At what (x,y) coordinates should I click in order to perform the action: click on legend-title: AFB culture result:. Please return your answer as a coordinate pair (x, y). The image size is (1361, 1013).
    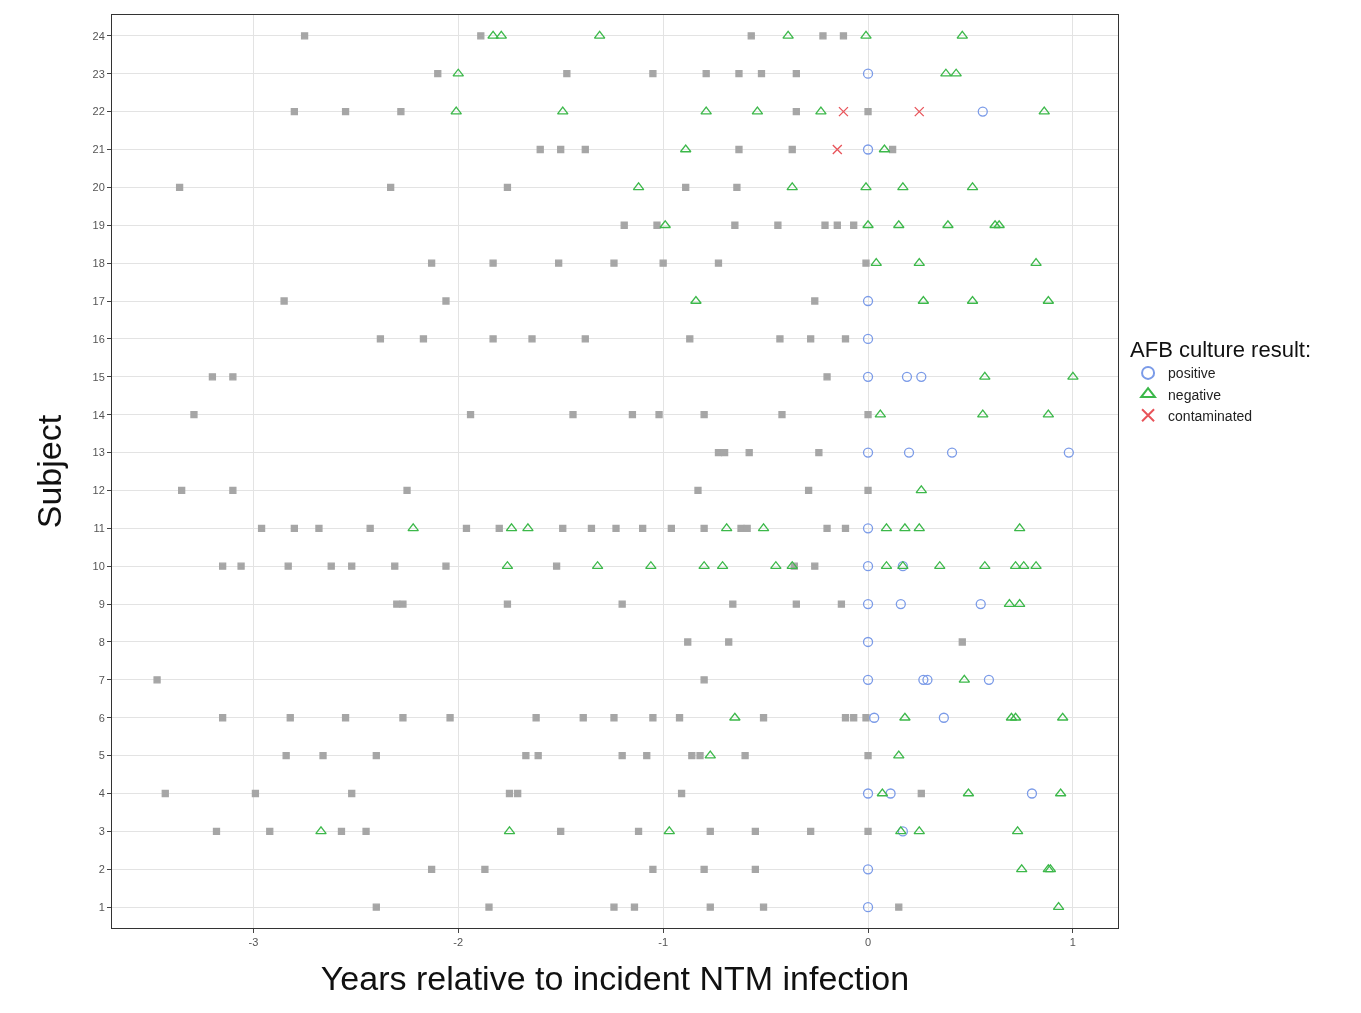
    Looking at the image, I should click on (1221, 350).